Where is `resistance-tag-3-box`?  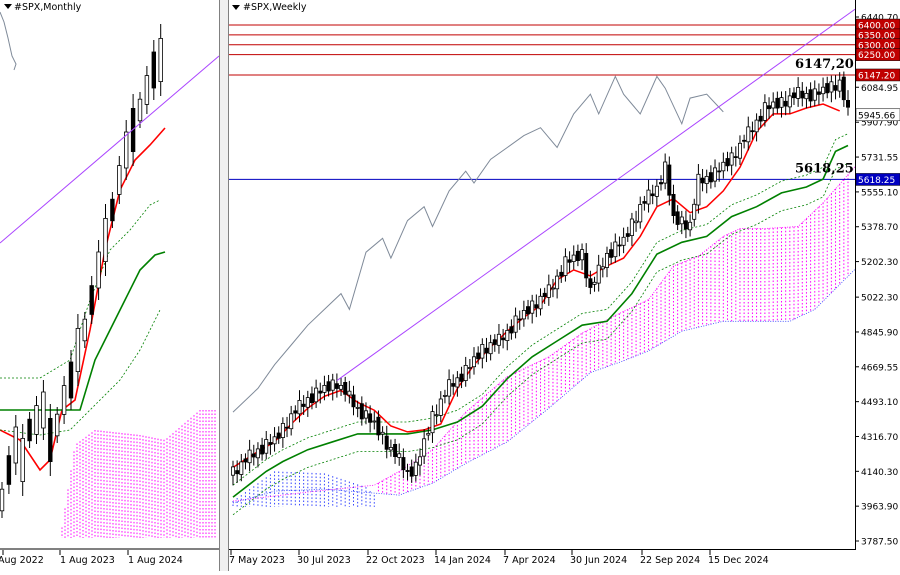
resistance-tag-3-box is located at coordinates (877, 54).